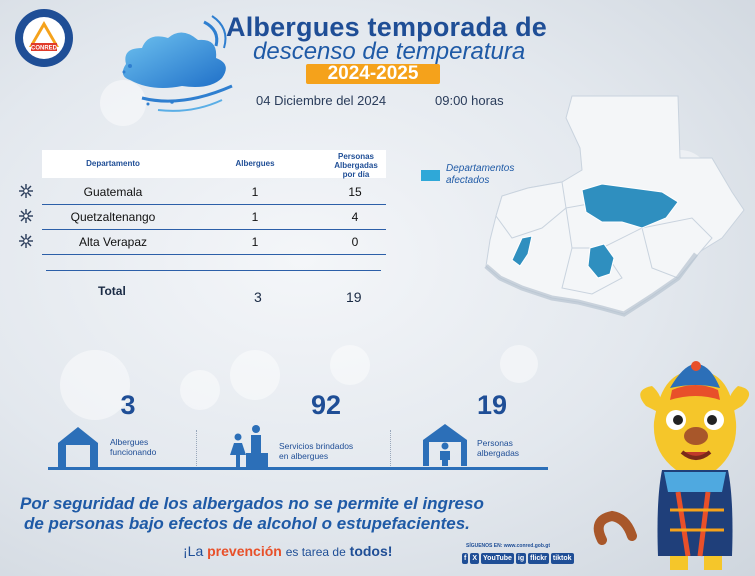 The height and width of the screenshot is (576, 755). I want to click on header-albergues: Albergues, so click(255, 163).